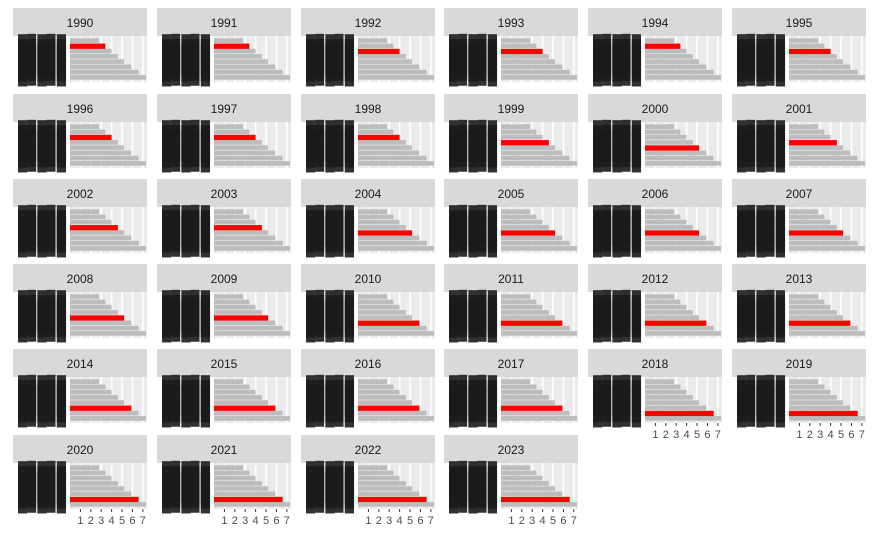  What do you see at coordinates (368, 450) in the screenshot?
I see `facet-year-label: 2022` at bounding box center [368, 450].